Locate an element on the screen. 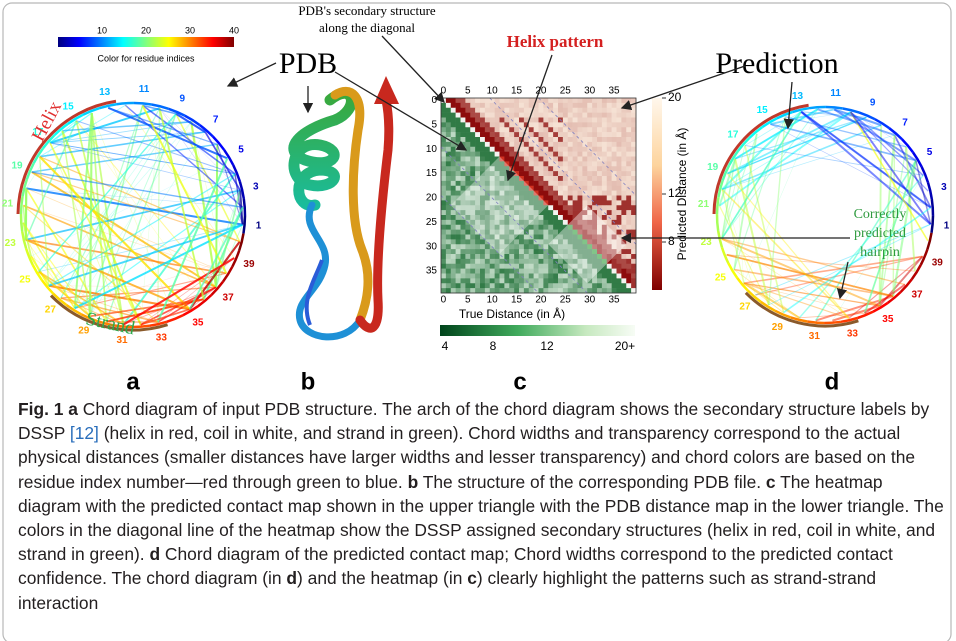 This screenshot has width=956, height=641. citation: [12] is located at coordinates (84, 433).